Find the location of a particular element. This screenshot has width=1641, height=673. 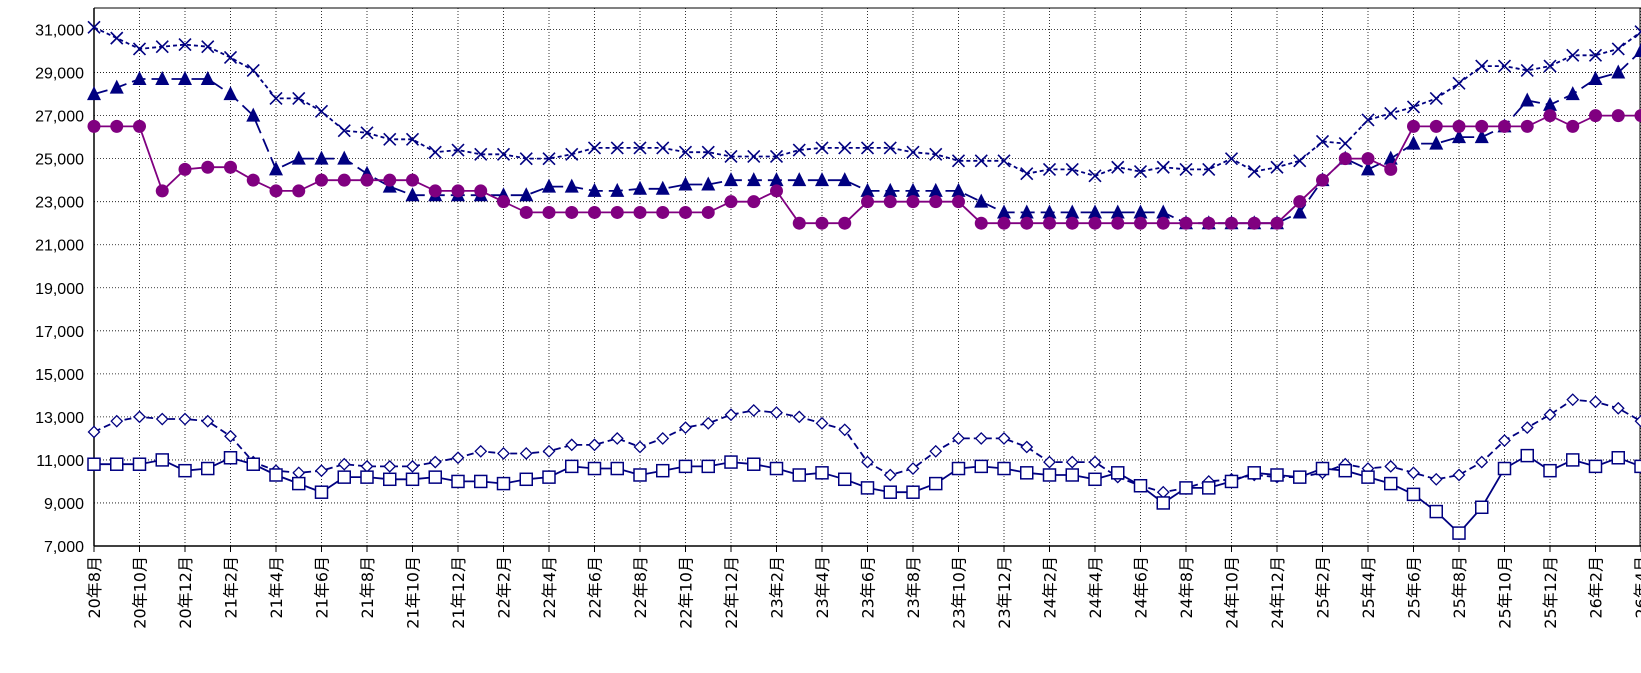

x-tick-label: 24年6月 is located at coordinates (1141, 587).